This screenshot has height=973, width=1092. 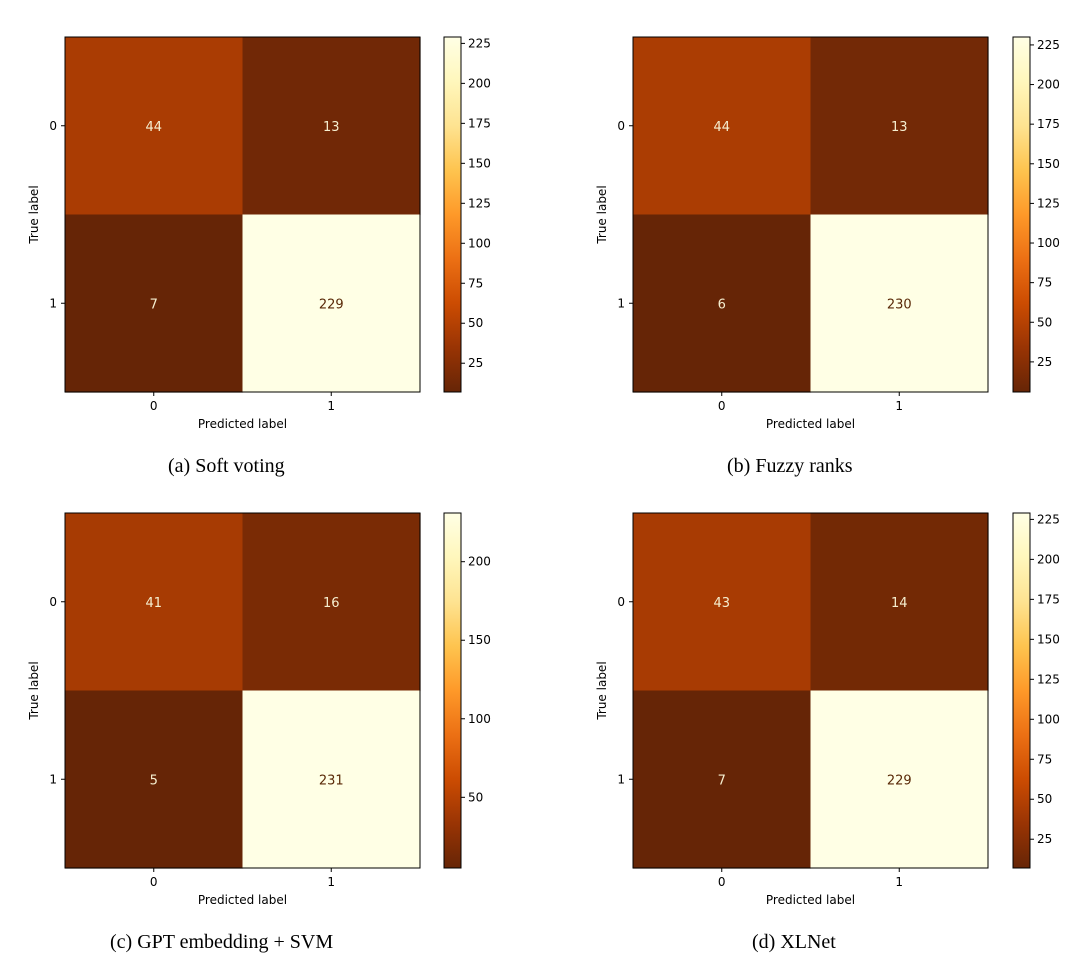 I want to click on cell-value: 5, so click(x=154, y=780).